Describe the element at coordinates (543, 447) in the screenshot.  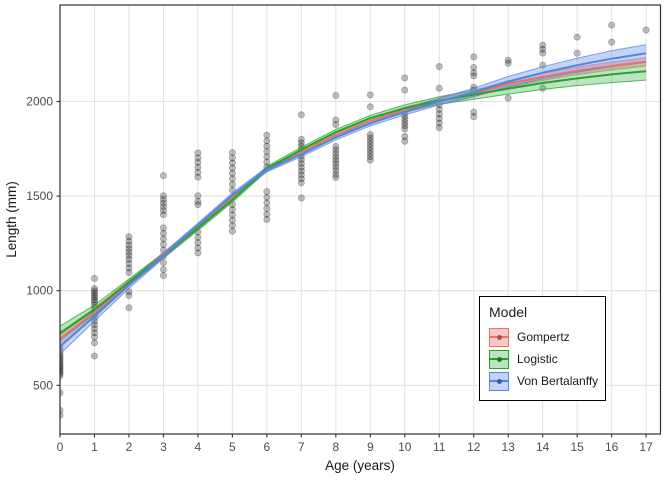
I see `x-tick-label: 14` at that location.